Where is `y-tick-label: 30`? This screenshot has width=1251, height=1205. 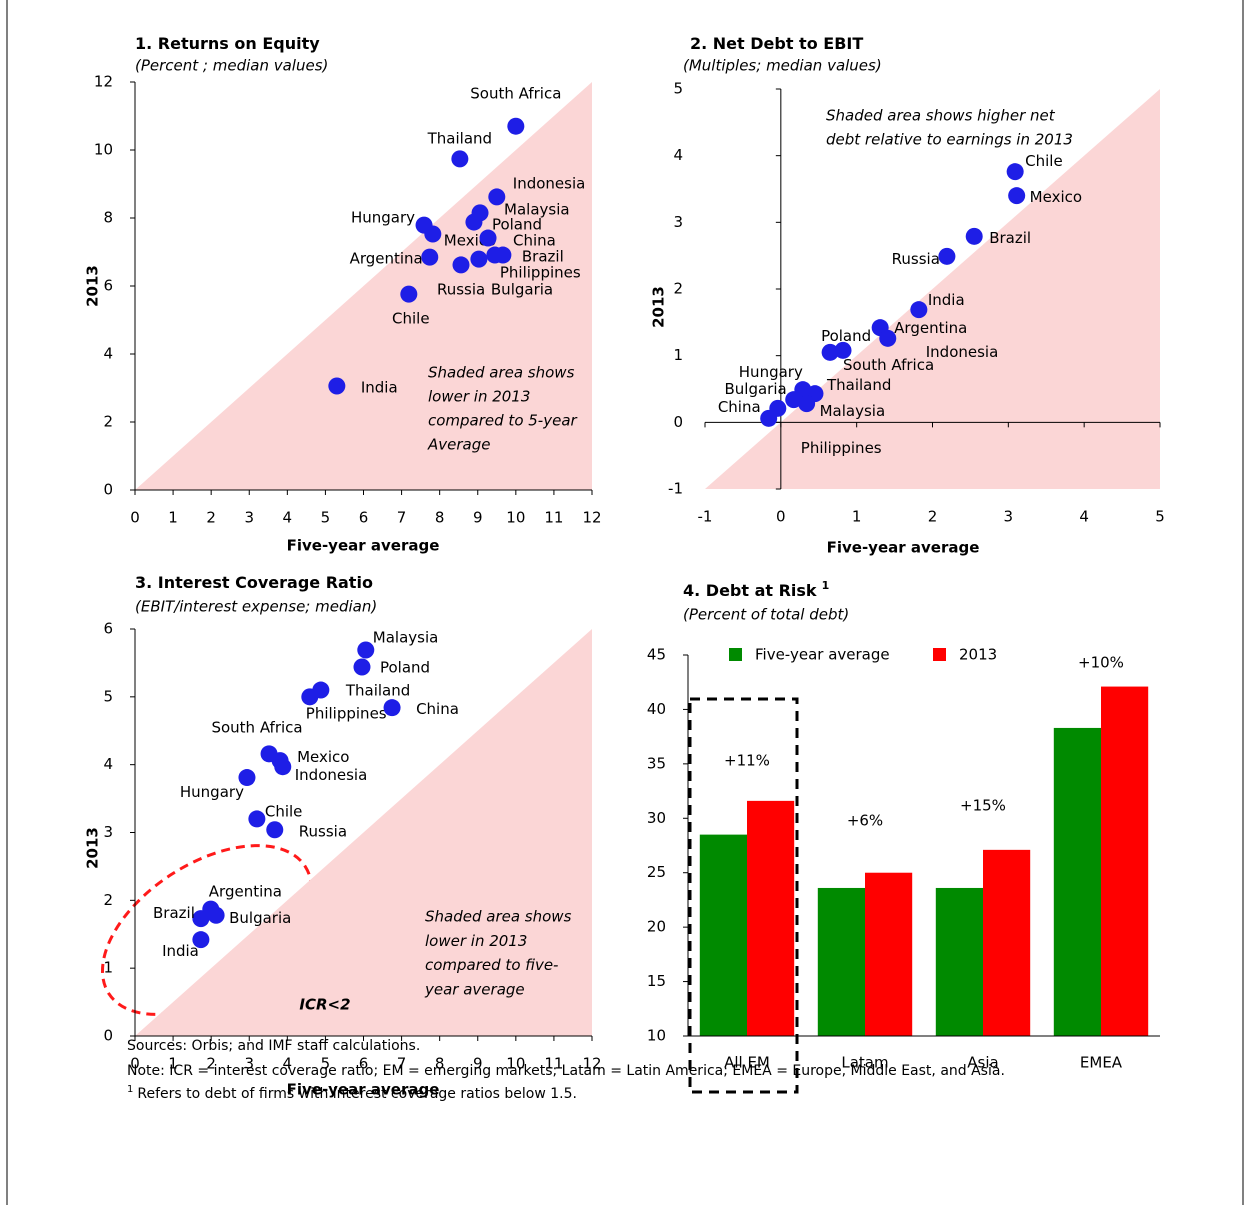
y-tick-label: 30 is located at coordinates (656, 818).